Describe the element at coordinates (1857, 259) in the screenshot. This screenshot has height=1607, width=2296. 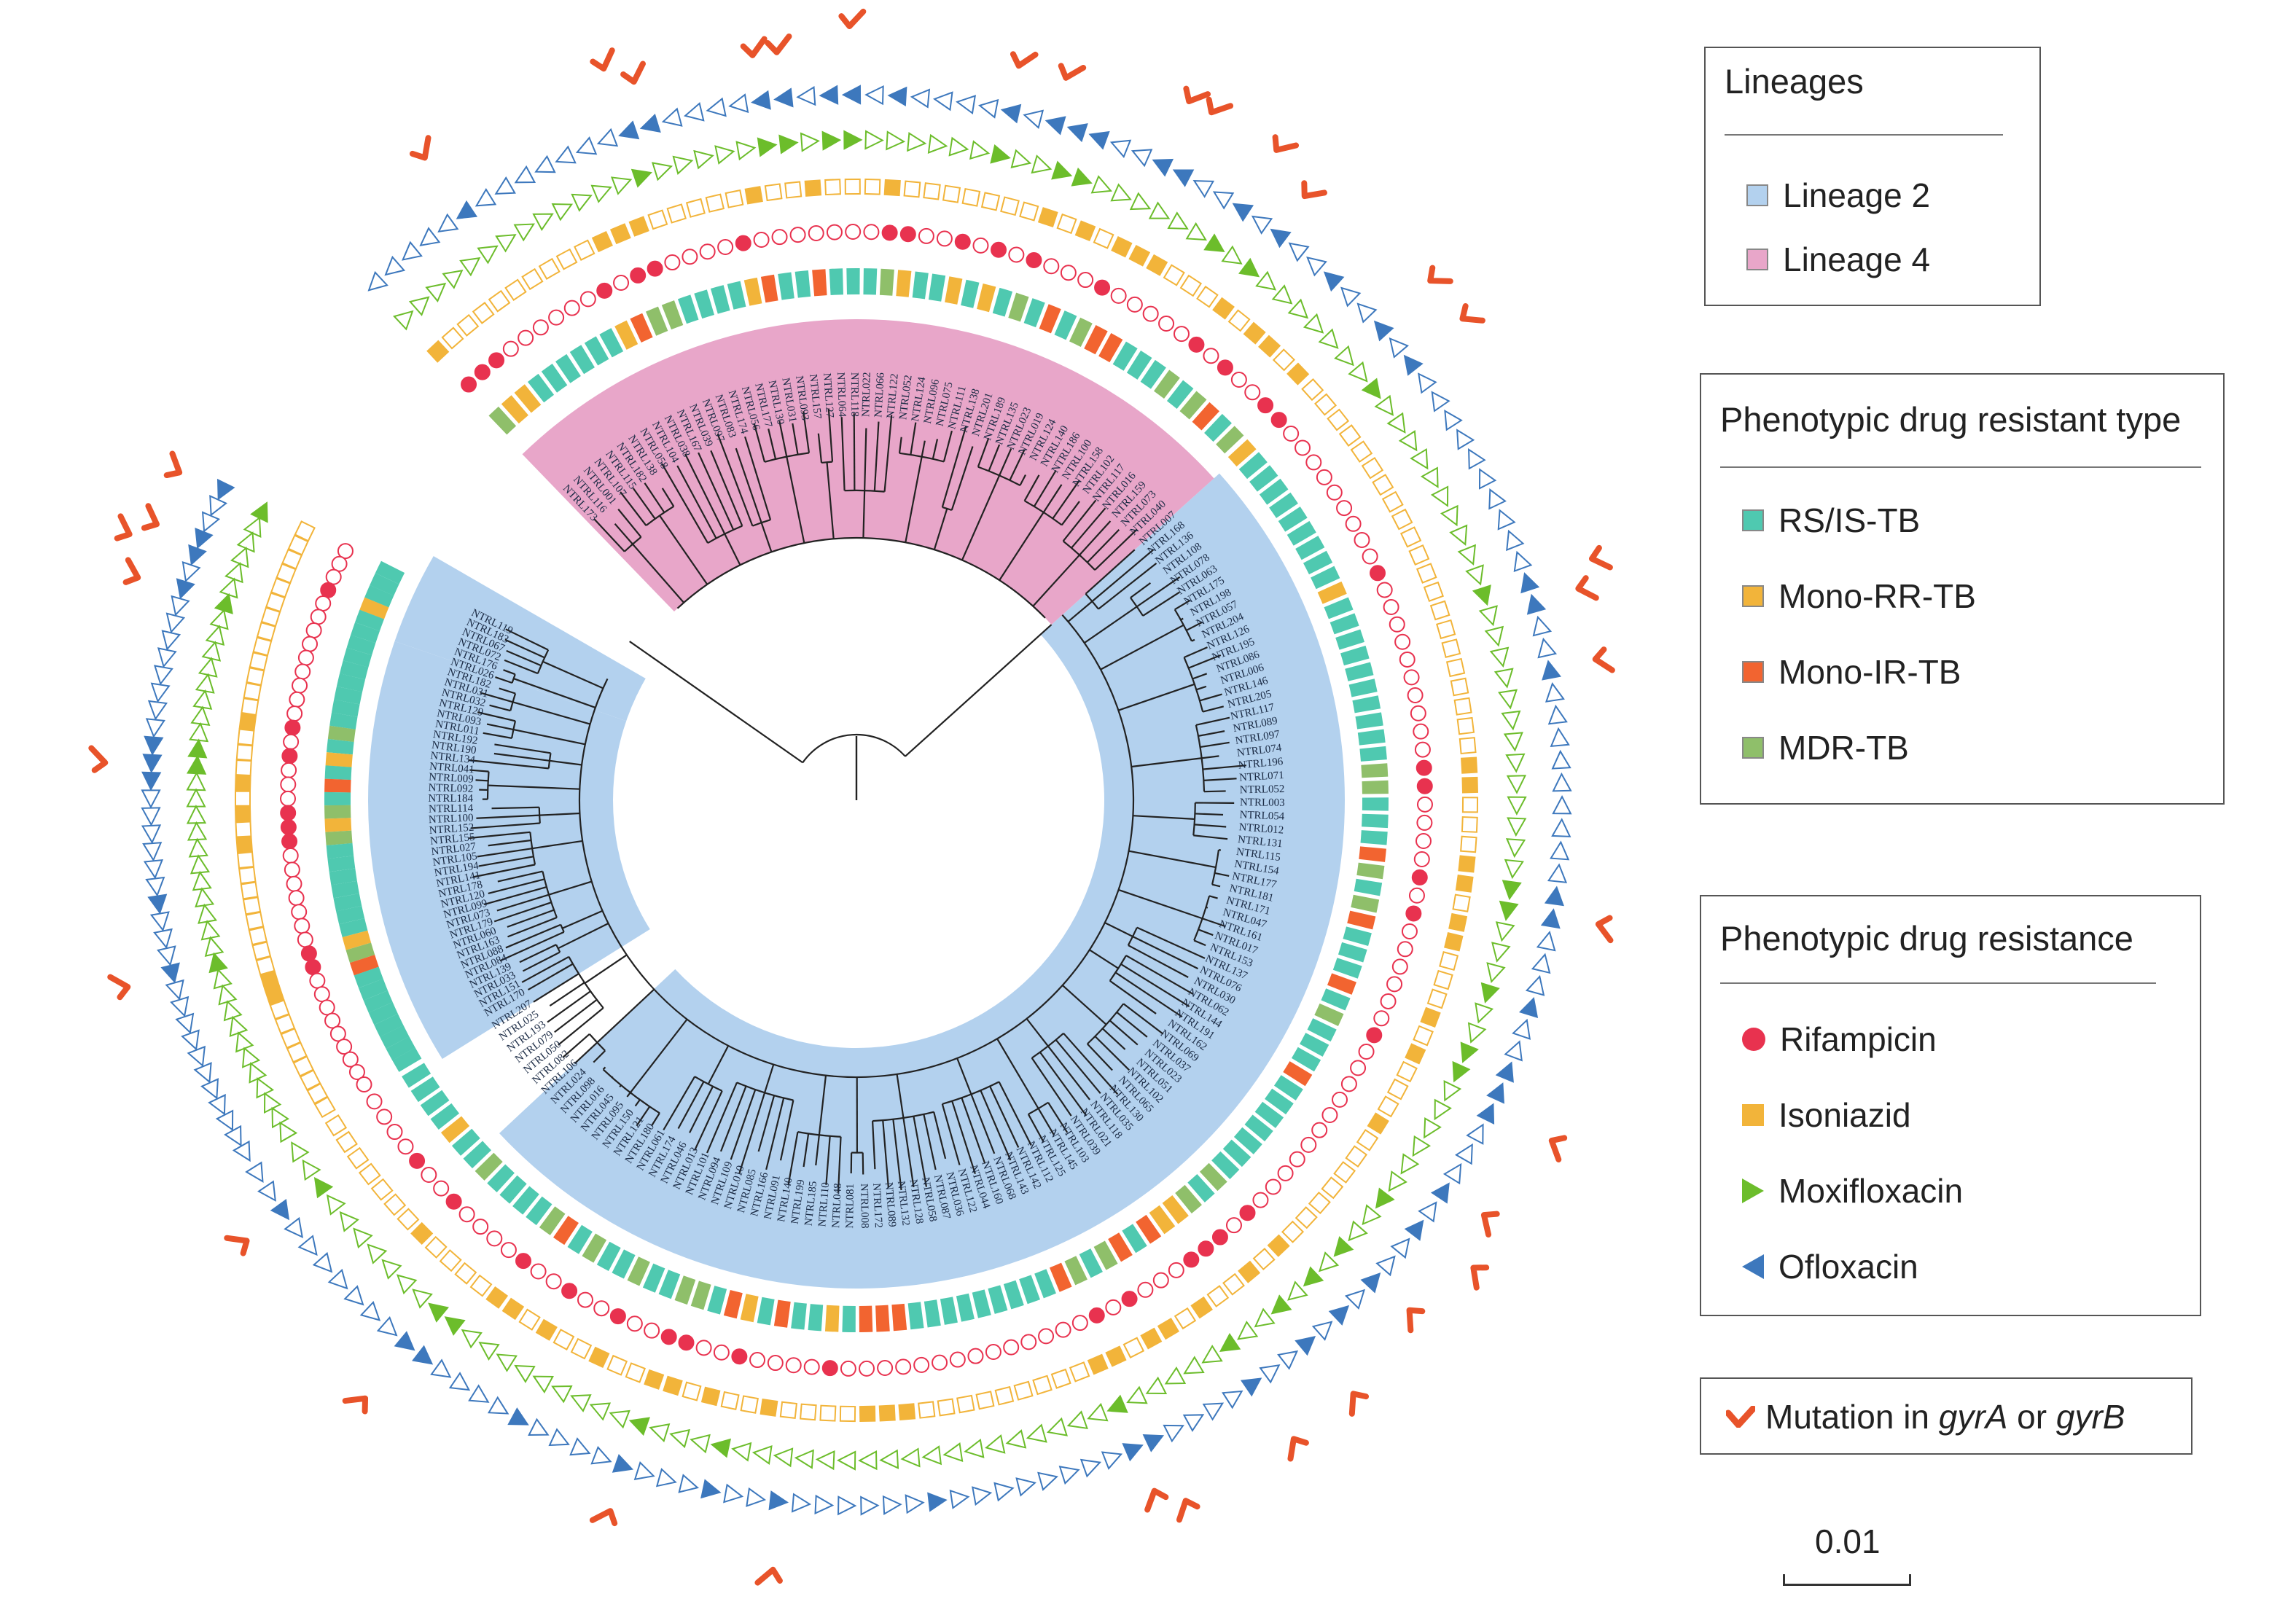
I see `legend-label: Lineage 4` at that location.